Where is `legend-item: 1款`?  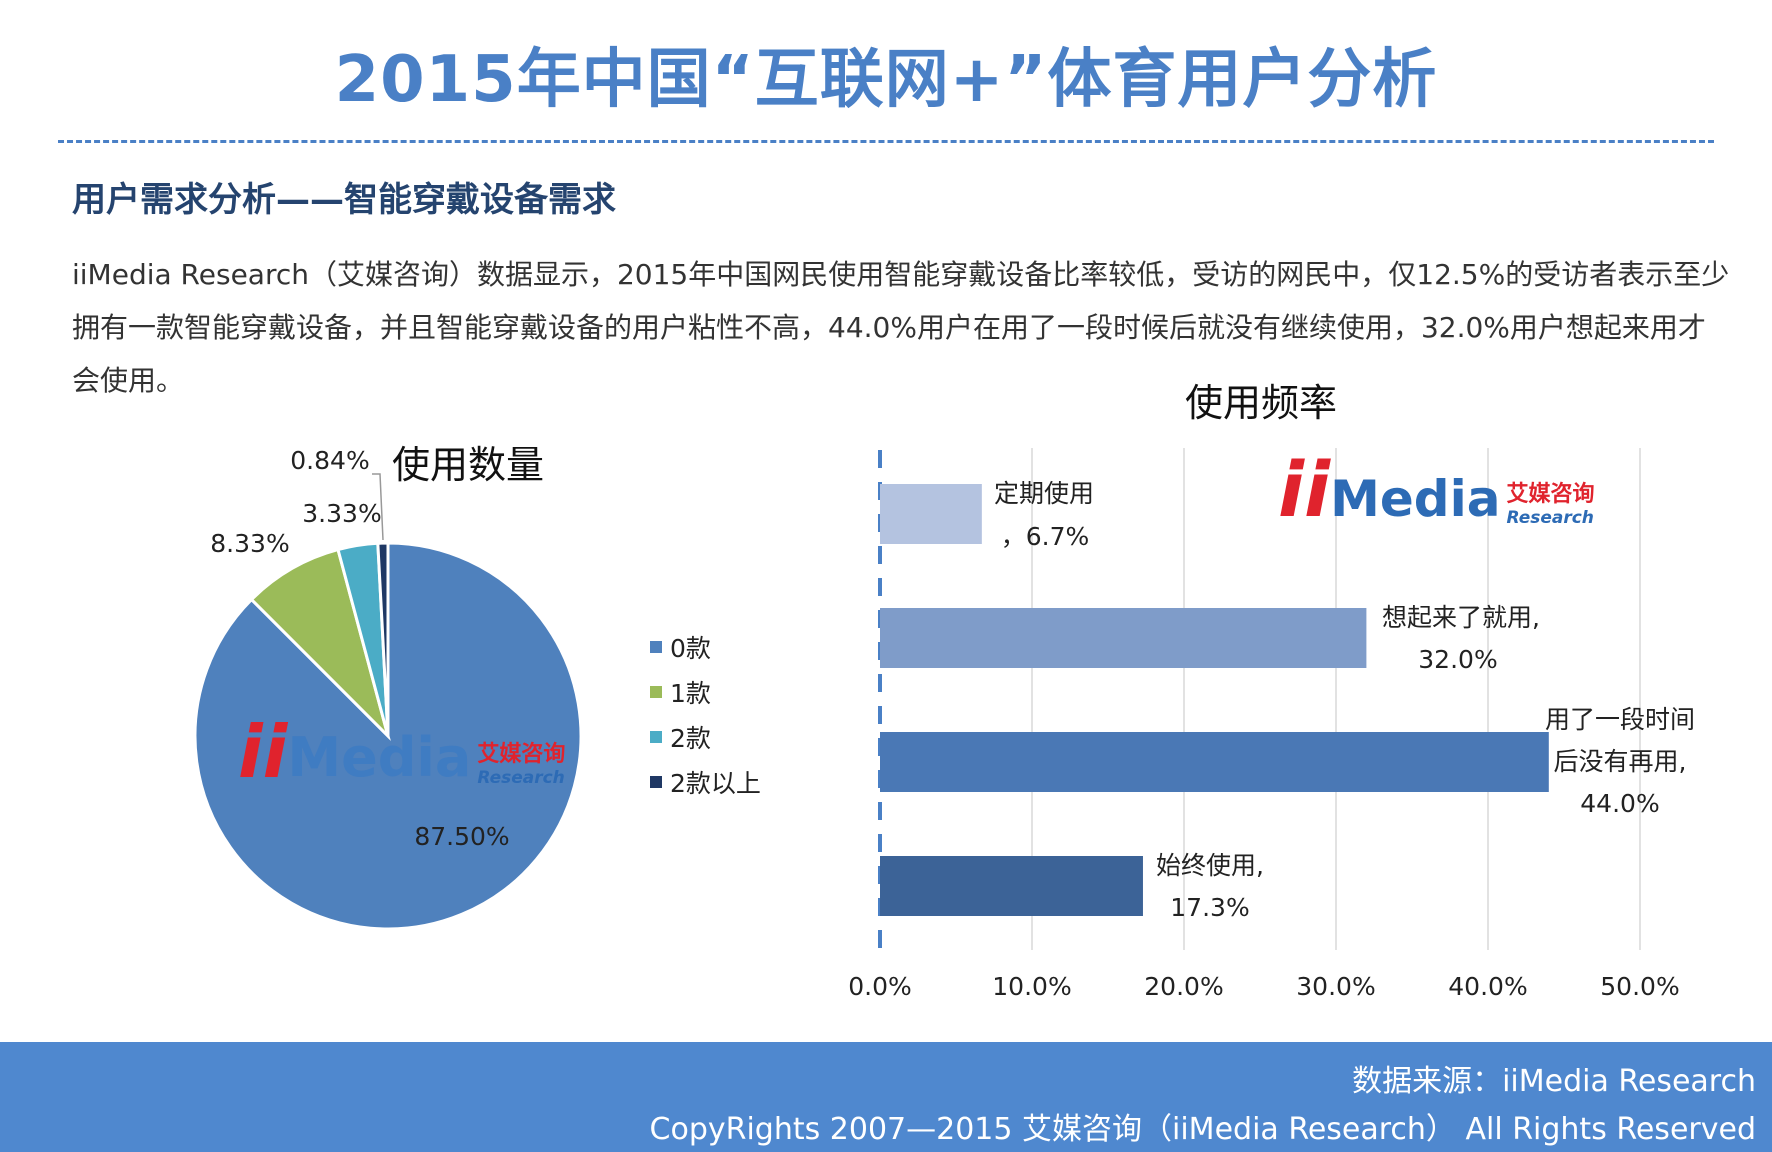 legend-item: 1款 is located at coordinates (705, 691).